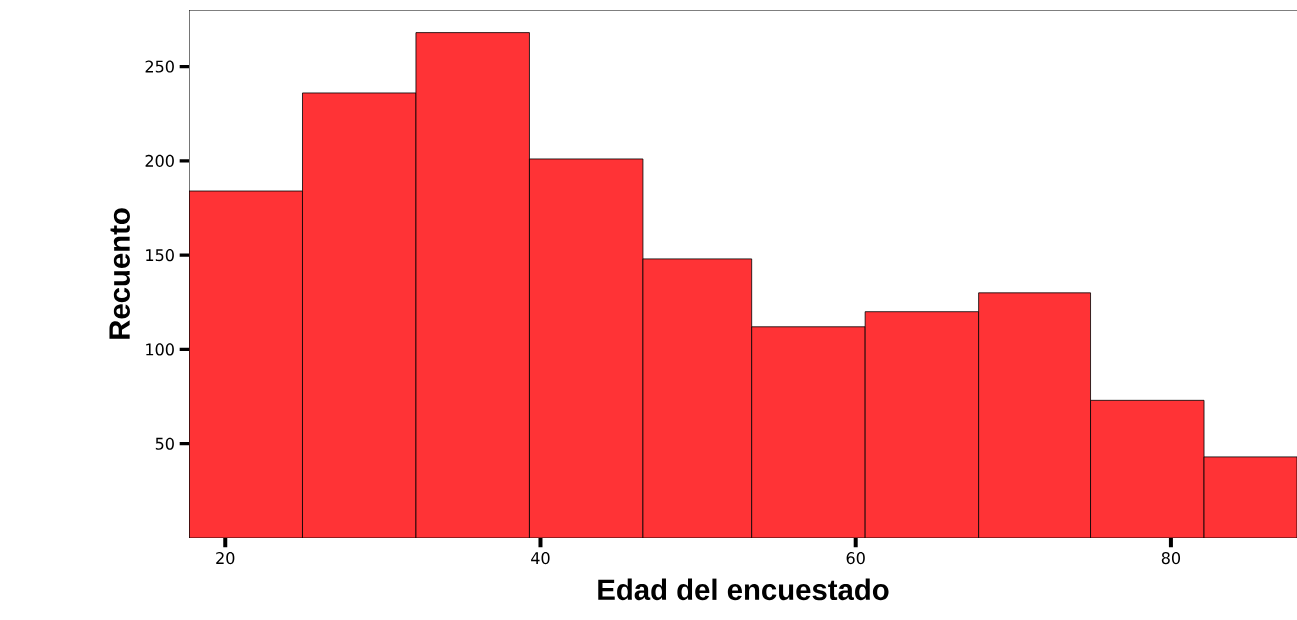 This screenshot has width=1297, height=620. I want to click on y-tick-label: 50, so click(164, 443).